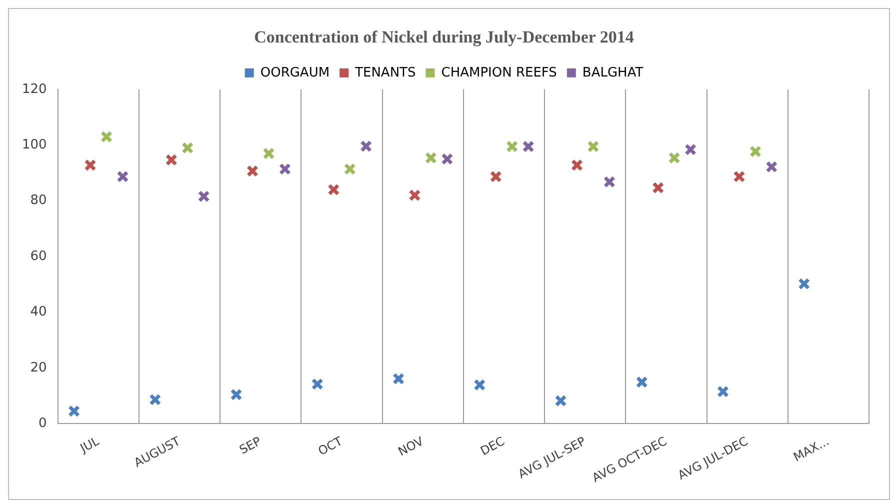 The image size is (894, 503). What do you see at coordinates (38, 312) in the screenshot?
I see `y-tick-label: 40` at bounding box center [38, 312].